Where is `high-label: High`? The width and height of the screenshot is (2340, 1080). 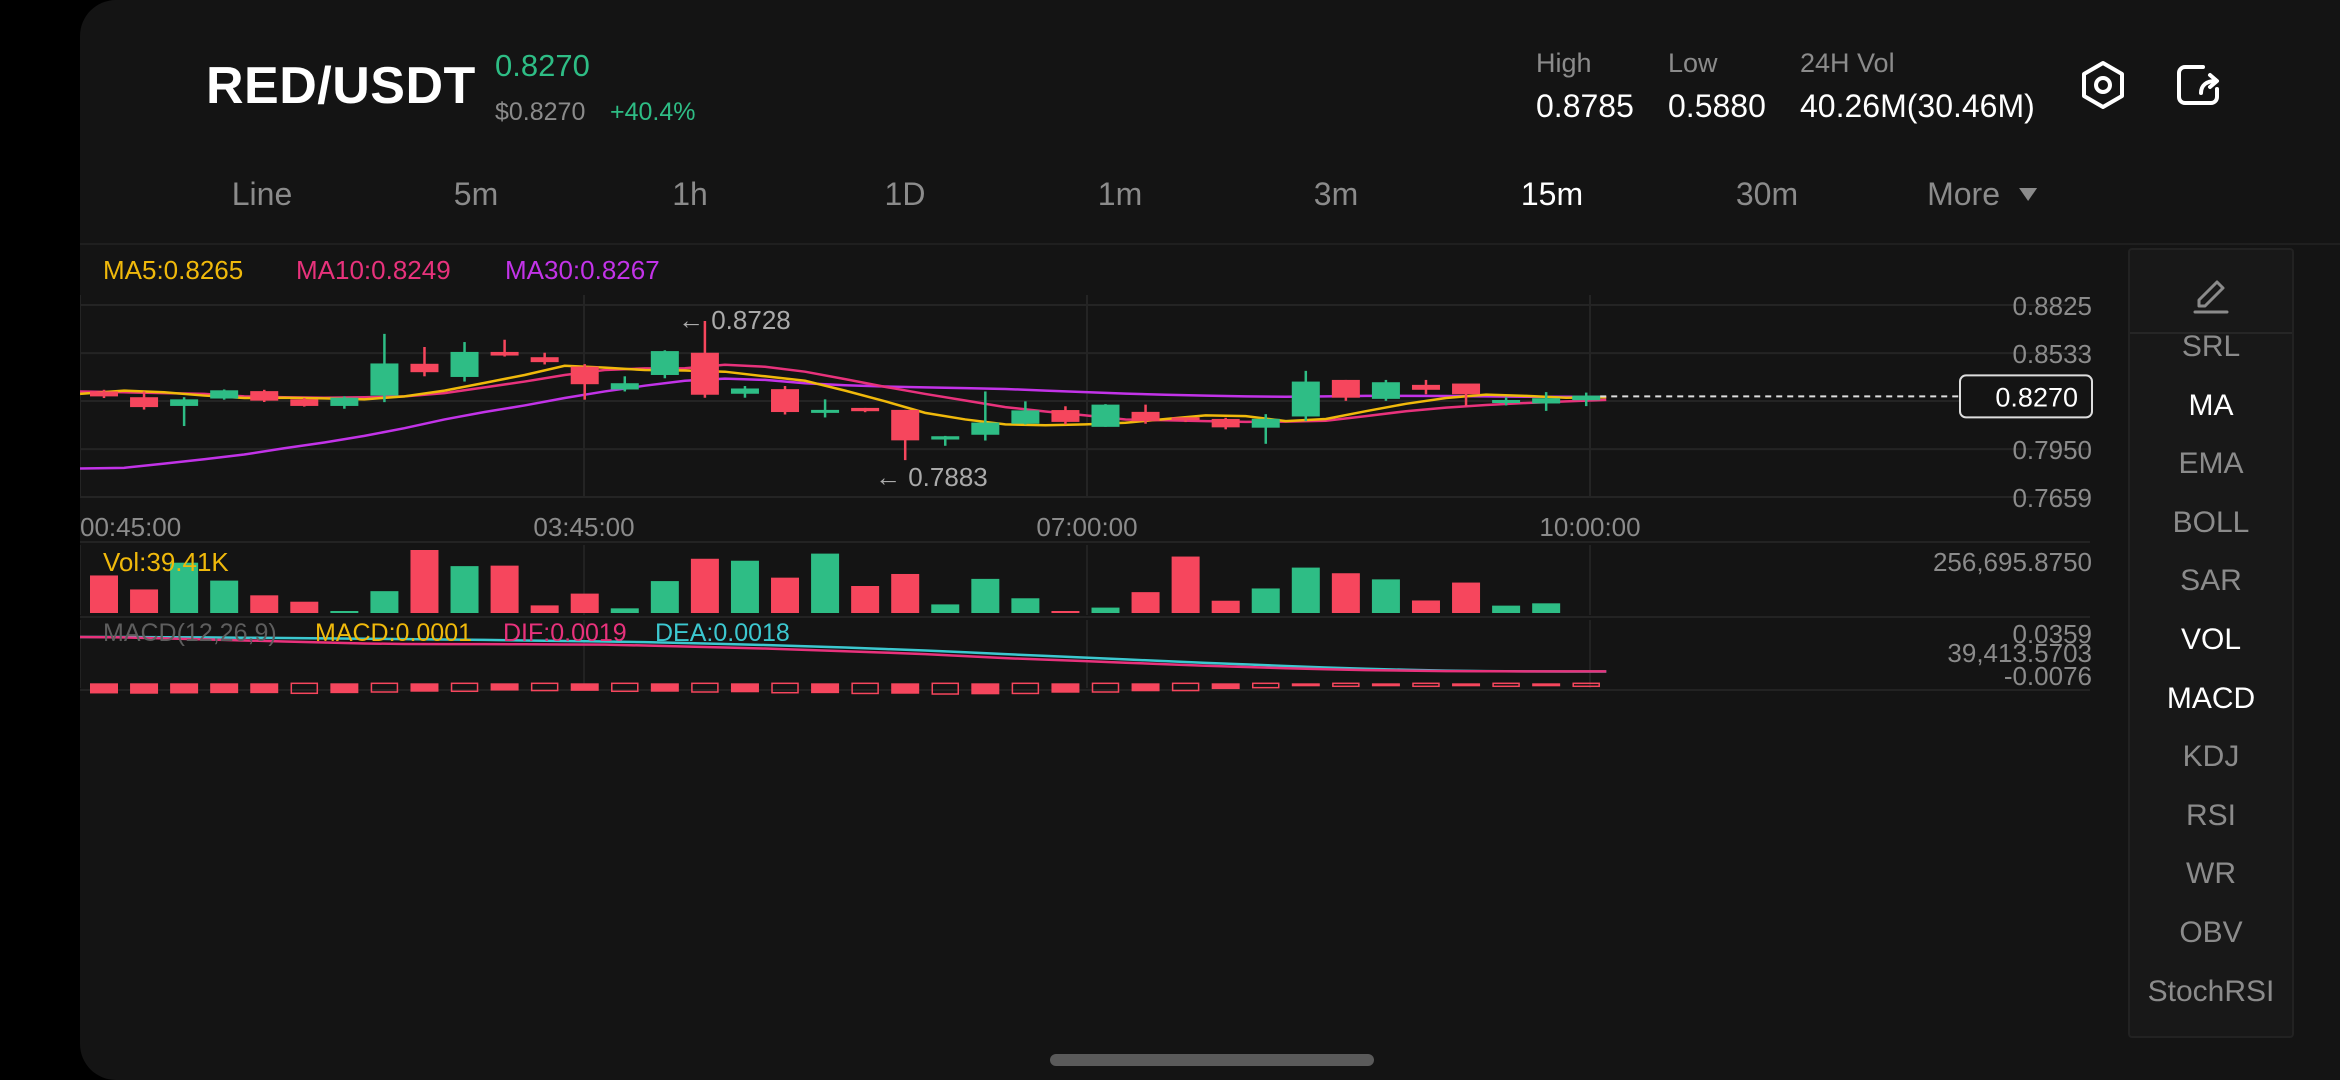 high-label: High is located at coordinates (1564, 63).